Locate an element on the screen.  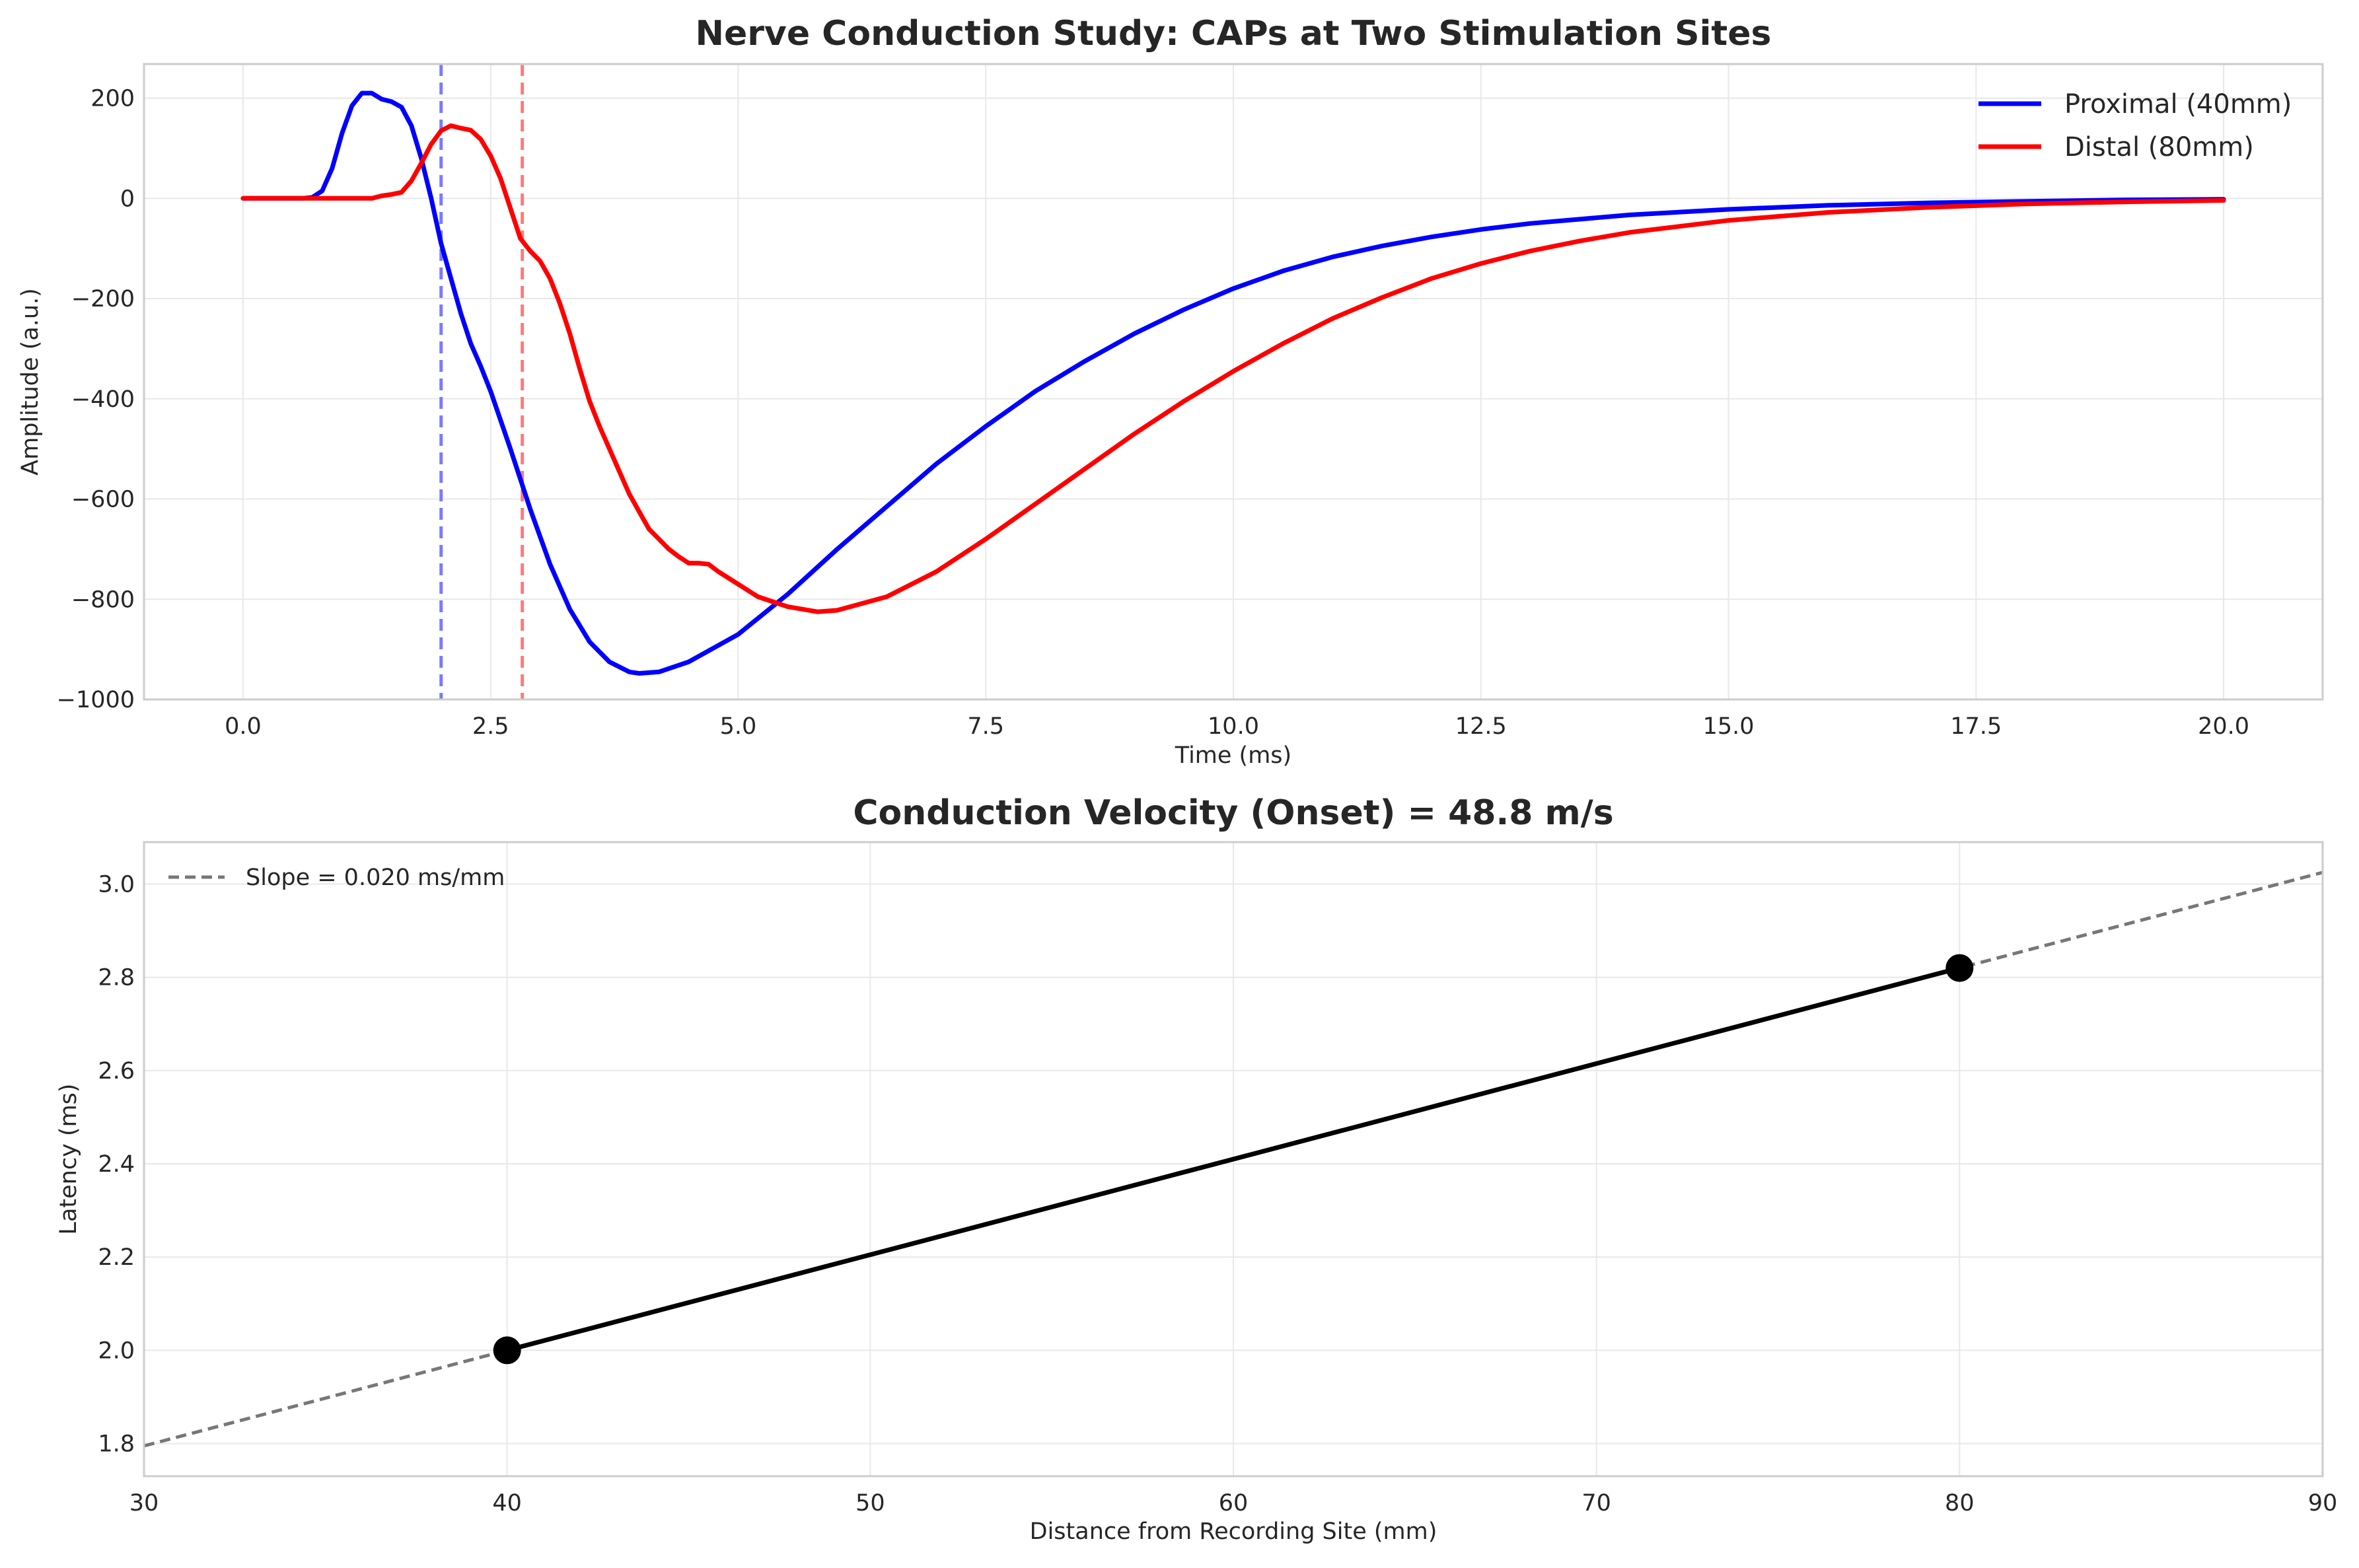
chart1-x-ticks: 0.0 2.5 5.0 7.5 10.0 12.5 15.0 17.5 20.0 is located at coordinates (1237, 726).